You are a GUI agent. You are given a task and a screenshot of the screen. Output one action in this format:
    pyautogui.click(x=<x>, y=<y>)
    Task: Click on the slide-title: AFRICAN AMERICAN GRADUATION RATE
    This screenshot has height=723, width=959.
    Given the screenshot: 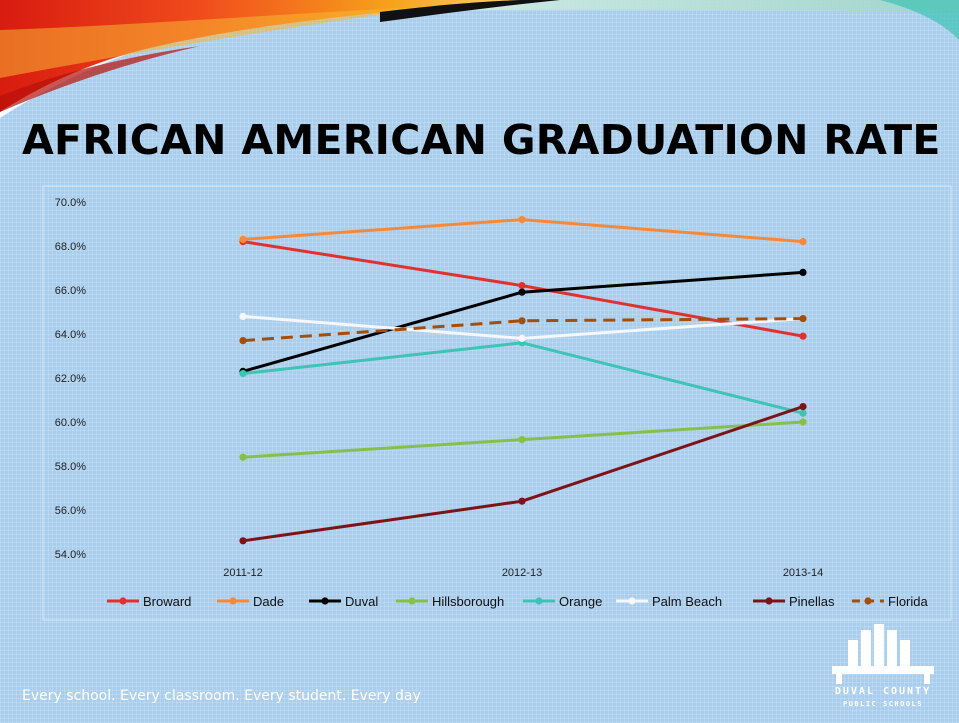 What is the action you would take?
    pyautogui.click(x=481, y=140)
    